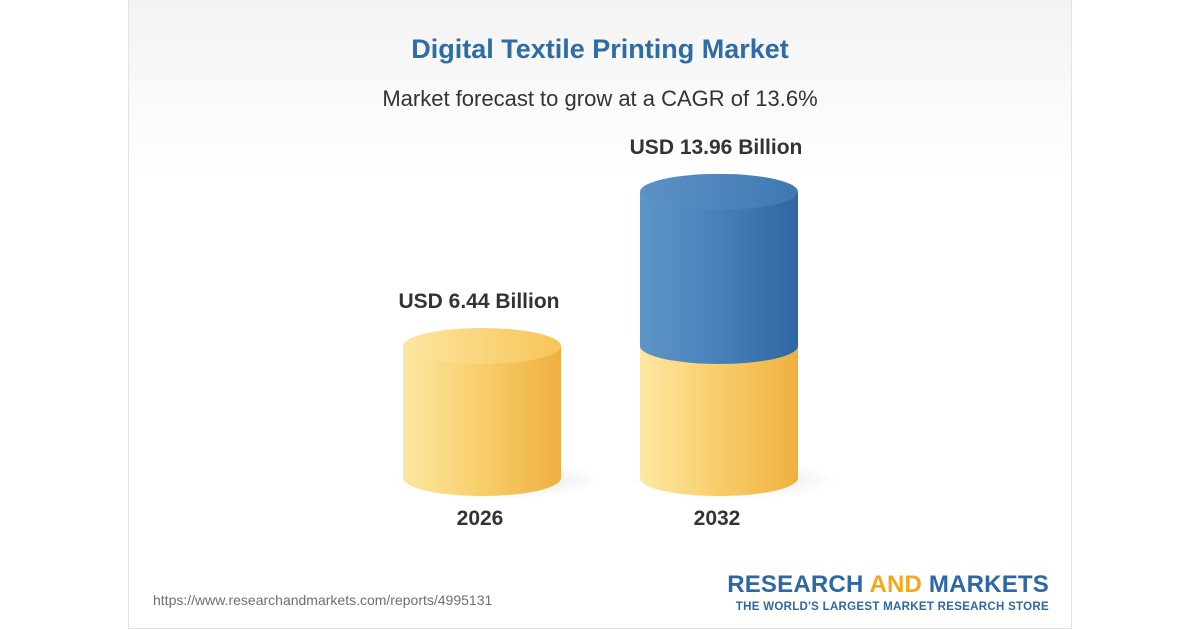  Describe the element at coordinates (985, 584) in the screenshot. I see `brand-name-part3: MARKETS` at that location.